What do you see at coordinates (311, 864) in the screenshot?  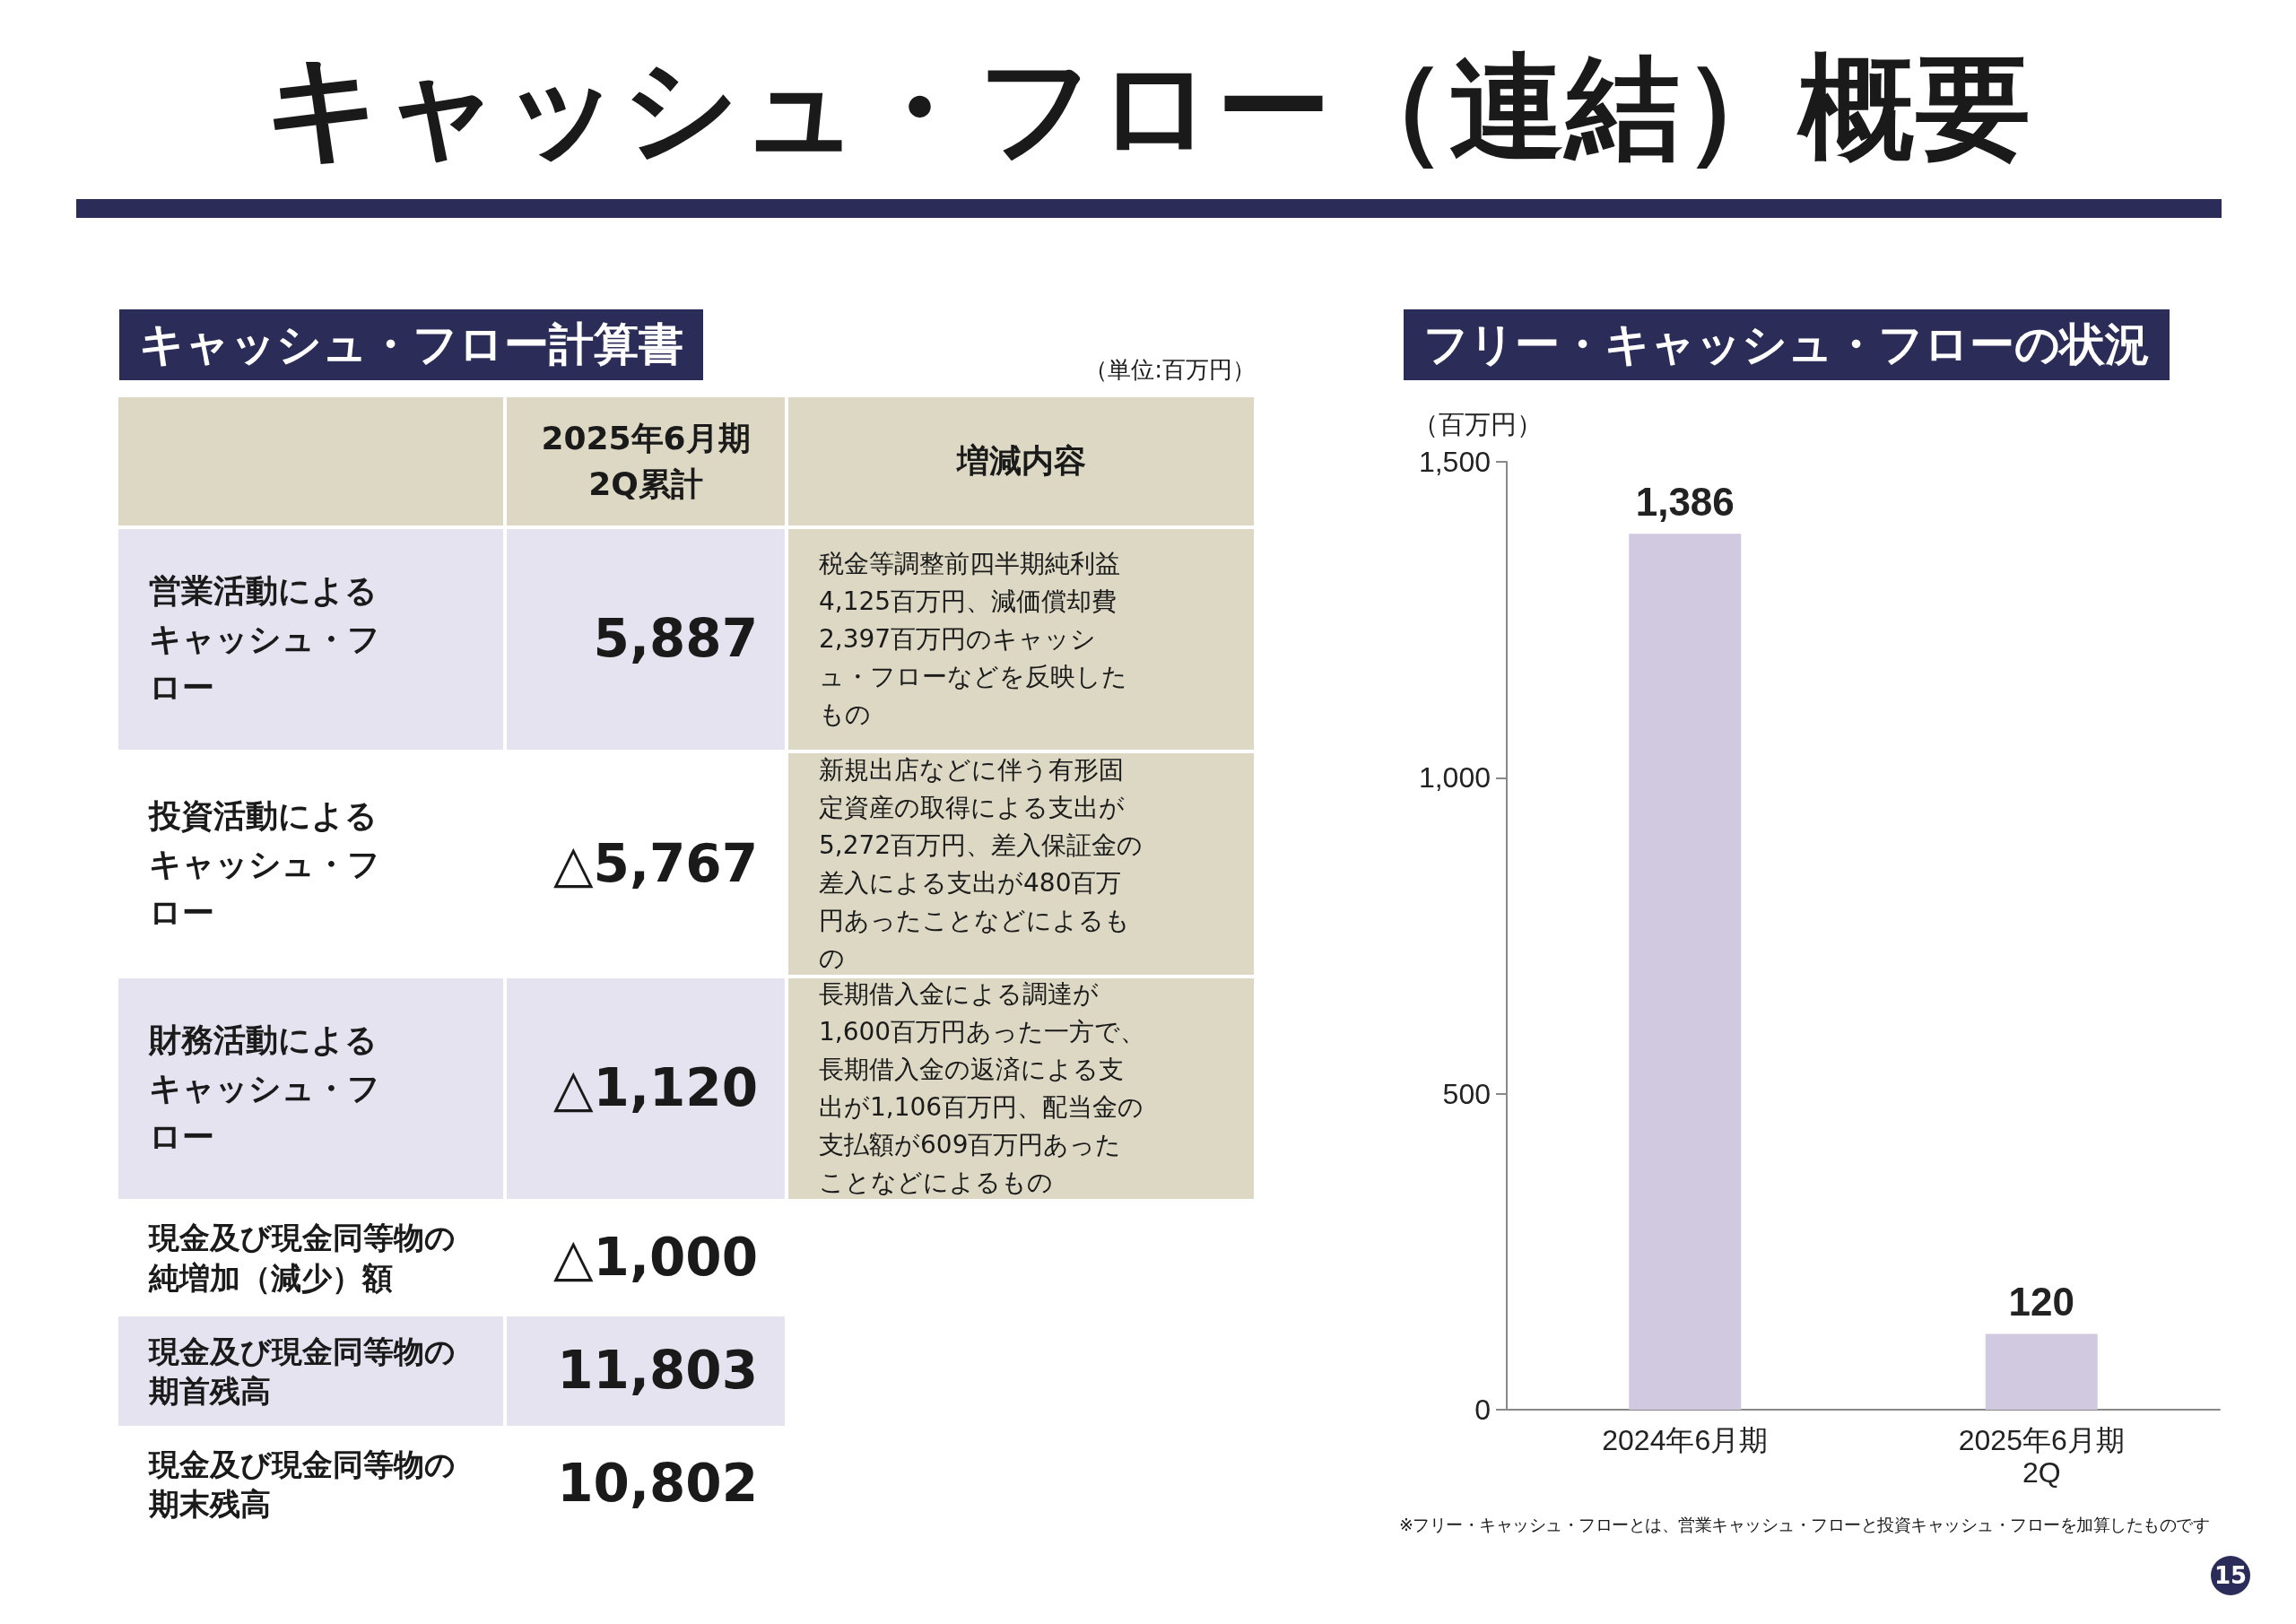 I see `category-label: 投資活動によるキャッシュ・フロー` at bounding box center [311, 864].